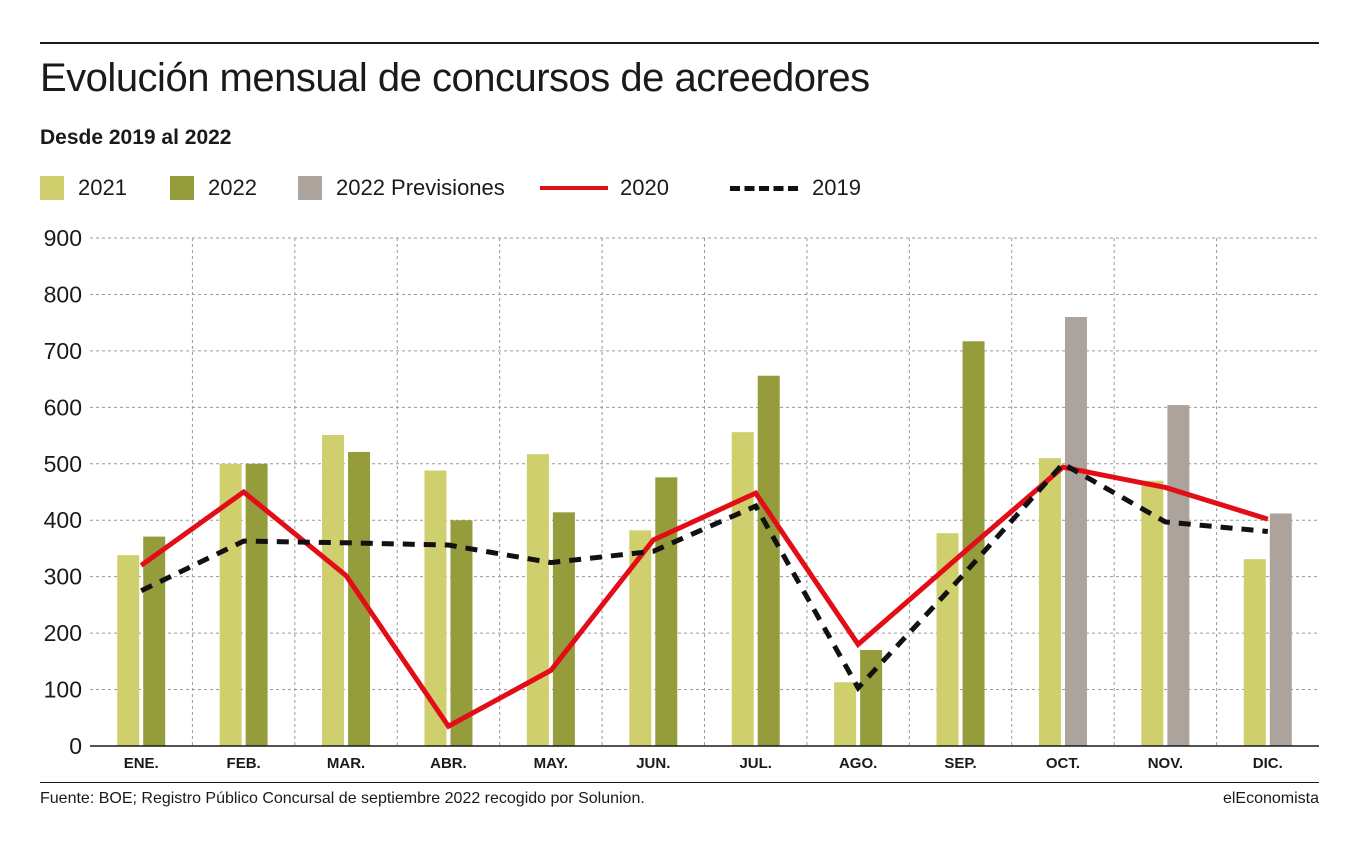 The image size is (1359, 852). Describe the element at coordinates (448, 763) in the screenshot. I see `x-tick-label: ABR.` at that location.